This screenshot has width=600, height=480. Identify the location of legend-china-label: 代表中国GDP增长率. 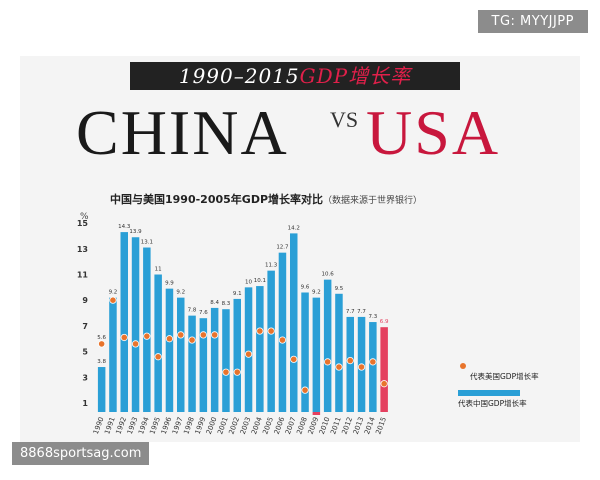
(492, 403).